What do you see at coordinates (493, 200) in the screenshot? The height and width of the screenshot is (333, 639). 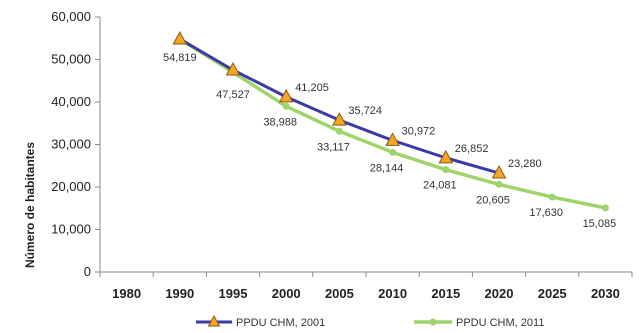 I see `data-label-ppdu-2011: 20,605` at bounding box center [493, 200].